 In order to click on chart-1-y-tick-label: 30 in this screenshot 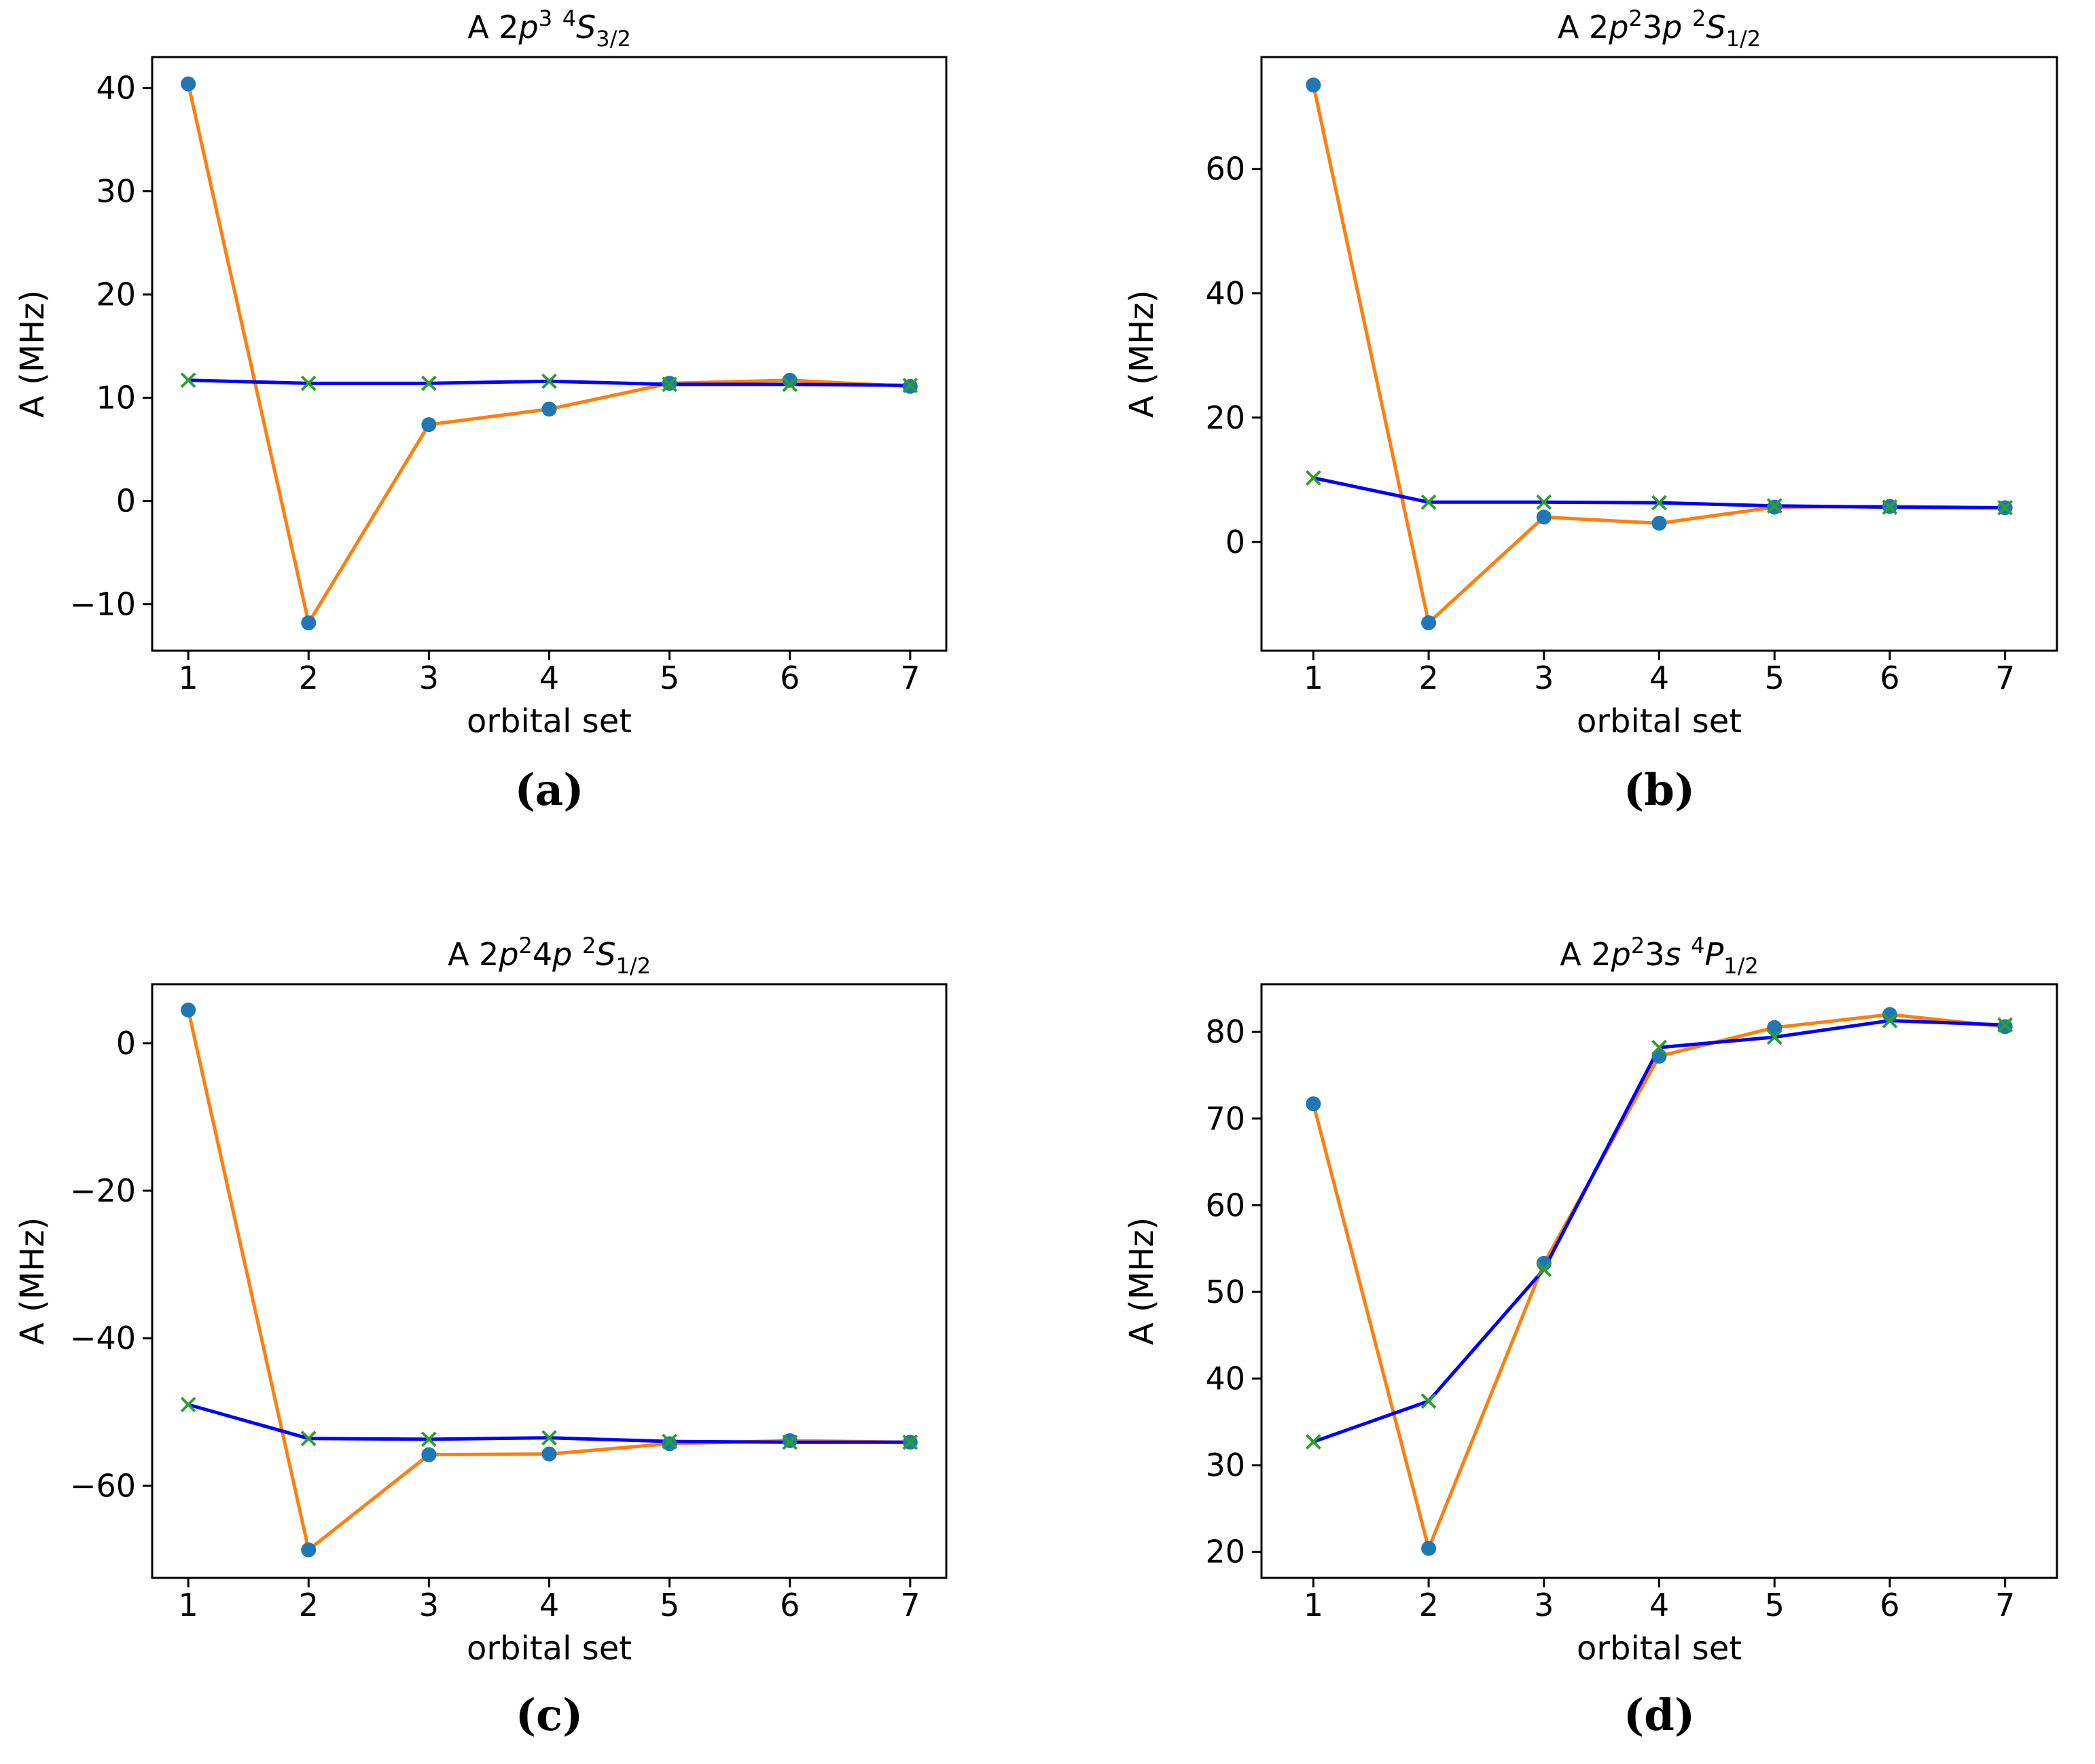, I will do `click(116, 192)`.